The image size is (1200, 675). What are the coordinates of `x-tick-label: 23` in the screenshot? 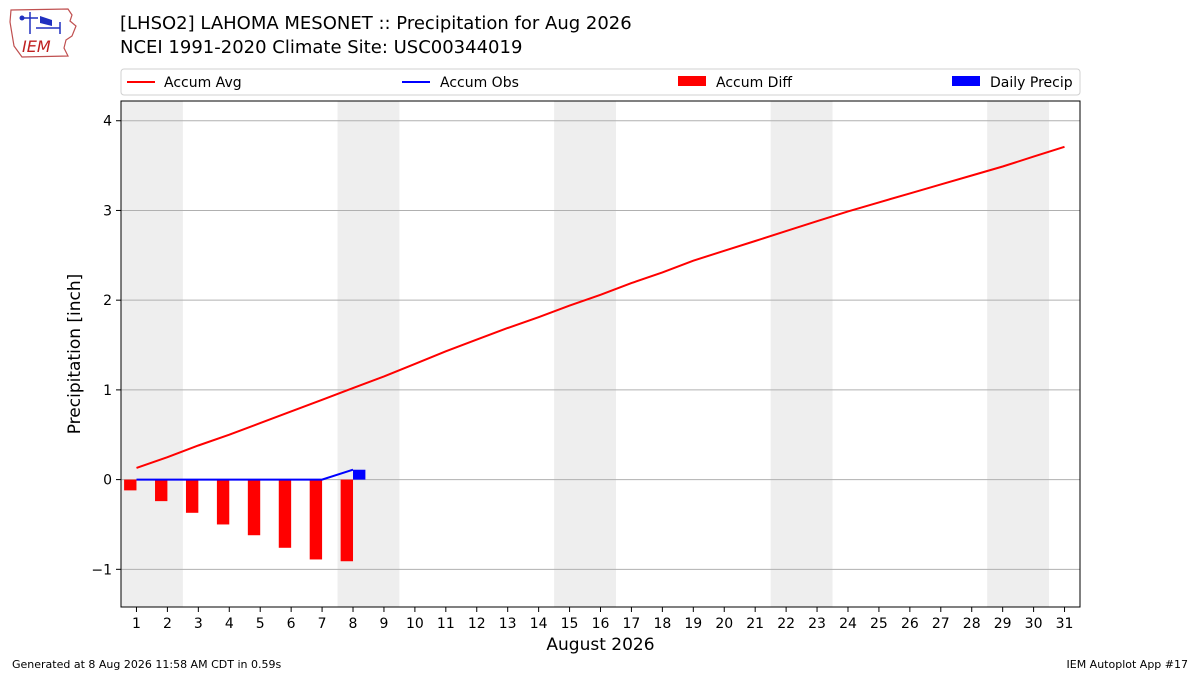 It's located at (817, 624).